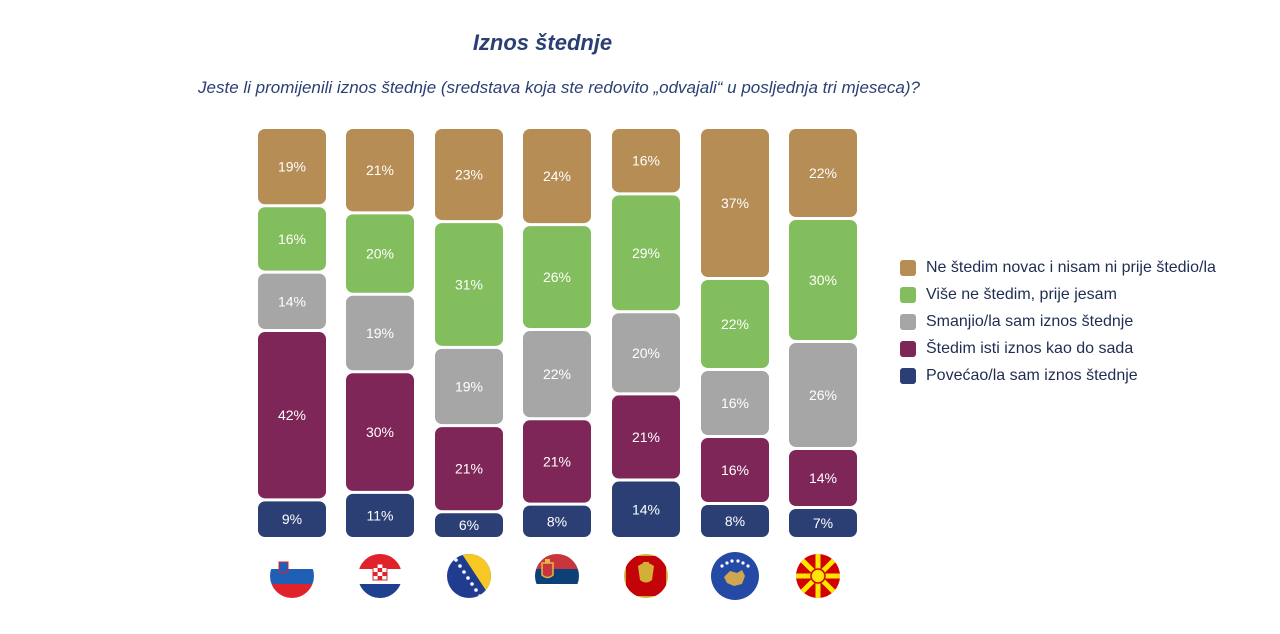 Image resolution: width=1280 pixels, height=634 pixels. I want to click on data-label: 42%, so click(292, 415).